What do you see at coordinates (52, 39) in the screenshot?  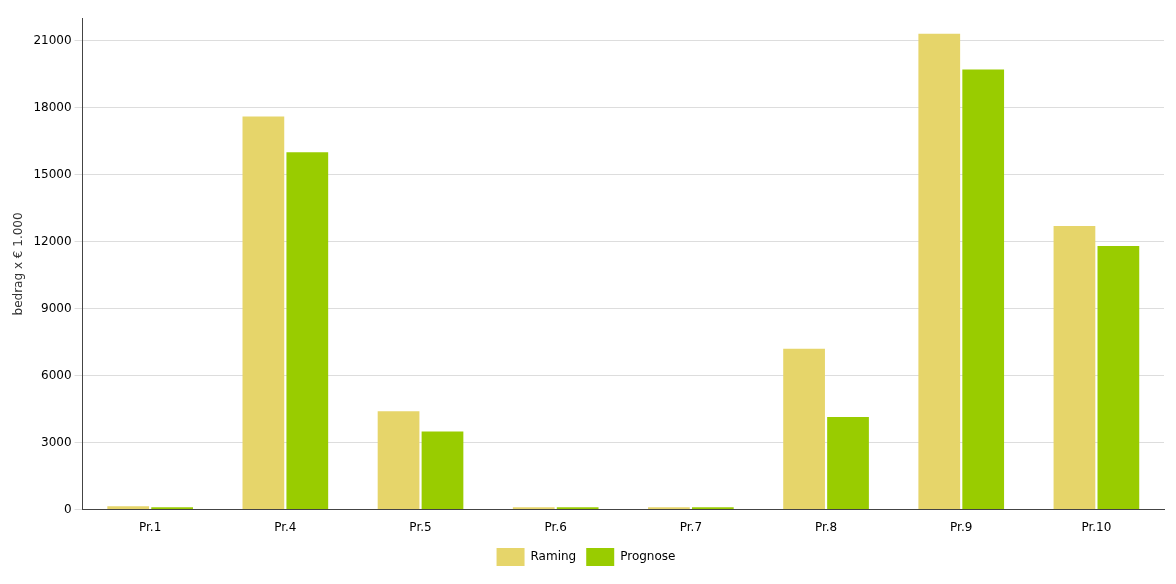 I see `y-tick-label: 21000` at bounding box center [52, 39].